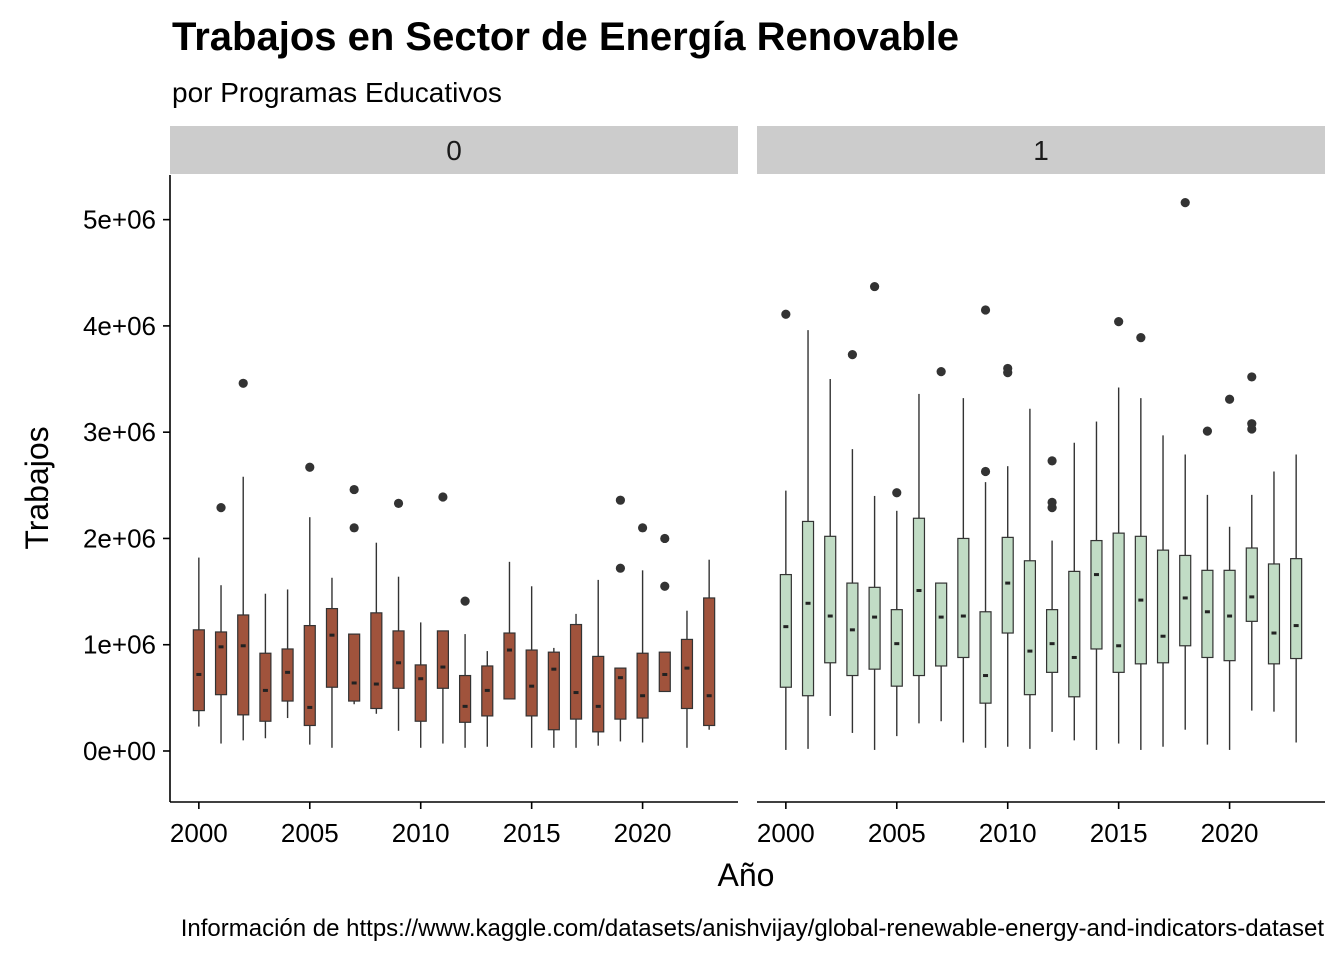 The width and height of the screenshot is (1344, 960). What do you see at coordinates (127, 488) in the screenshot?
I see `y-axis: 0e+00 1e+06 2e+06 3e+06 4e+06 5e+06` at bounding box center [127, 488].